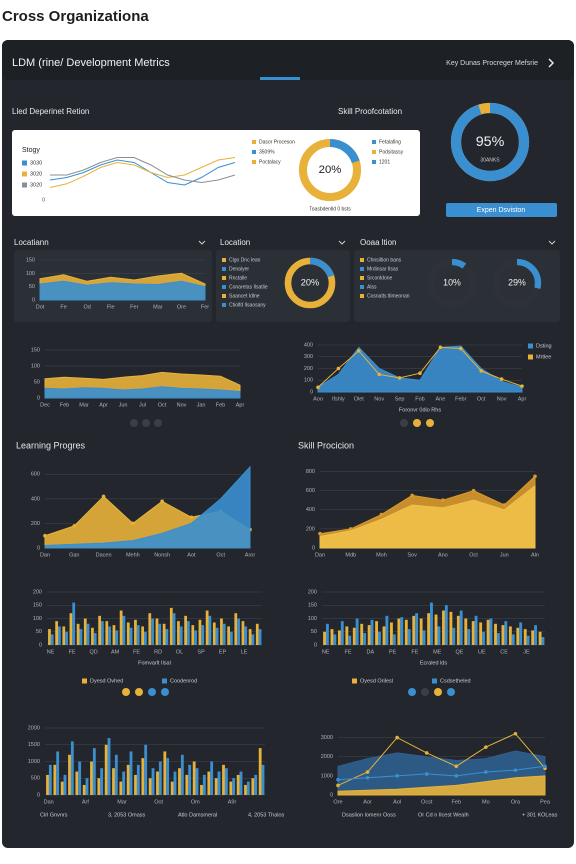 This screenshot has width=576, height=864. I want to click on header-link: Key Dunas Procreger Mefsrie, so click(492, 63).